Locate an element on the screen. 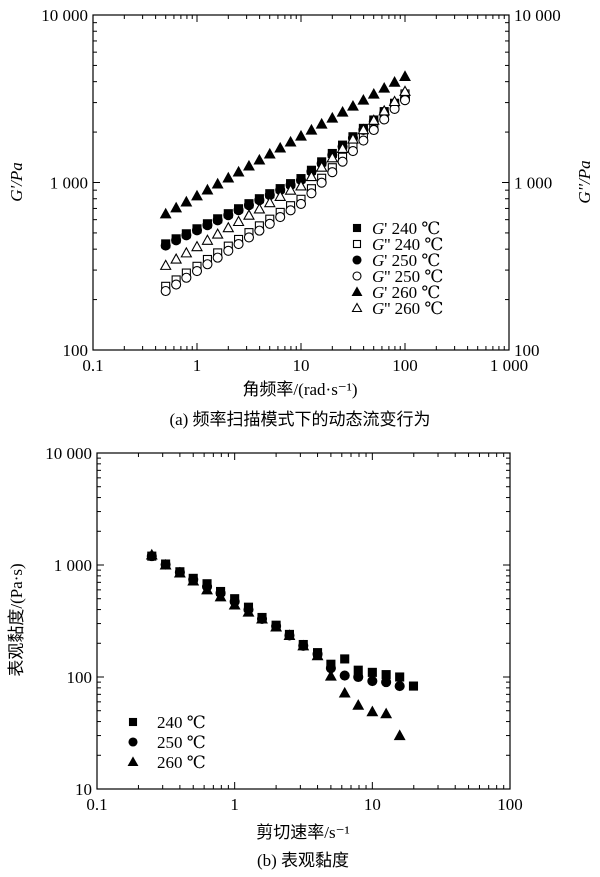 This screenshot has width=600, height=877. legend-label: G'' 250 ℃ is located at coordinates (407, 276).